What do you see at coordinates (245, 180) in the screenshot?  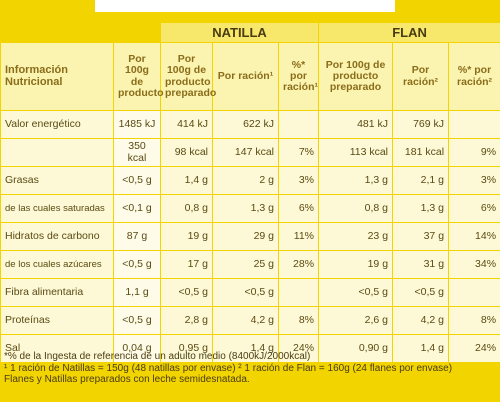 I see `table-cell: 2 g` at bounding box center [245, 180].